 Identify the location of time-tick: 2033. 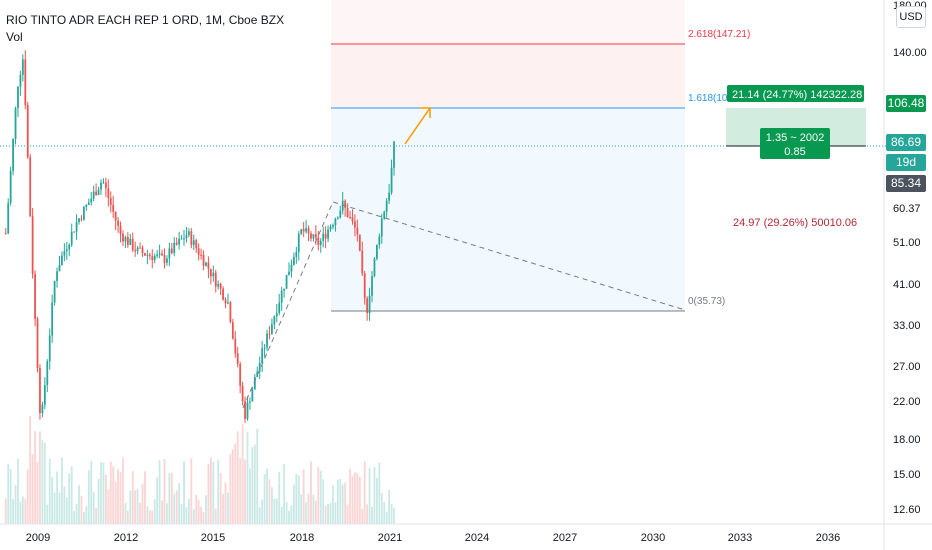
(740, 538).